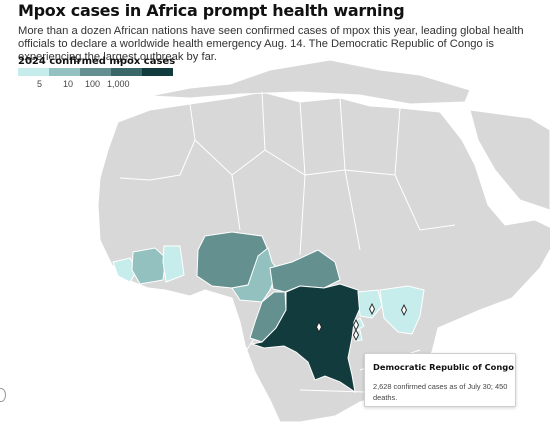 The width and height of the screenshot is (550, 422). I want to click on country-cameroon, so click(255, 275).